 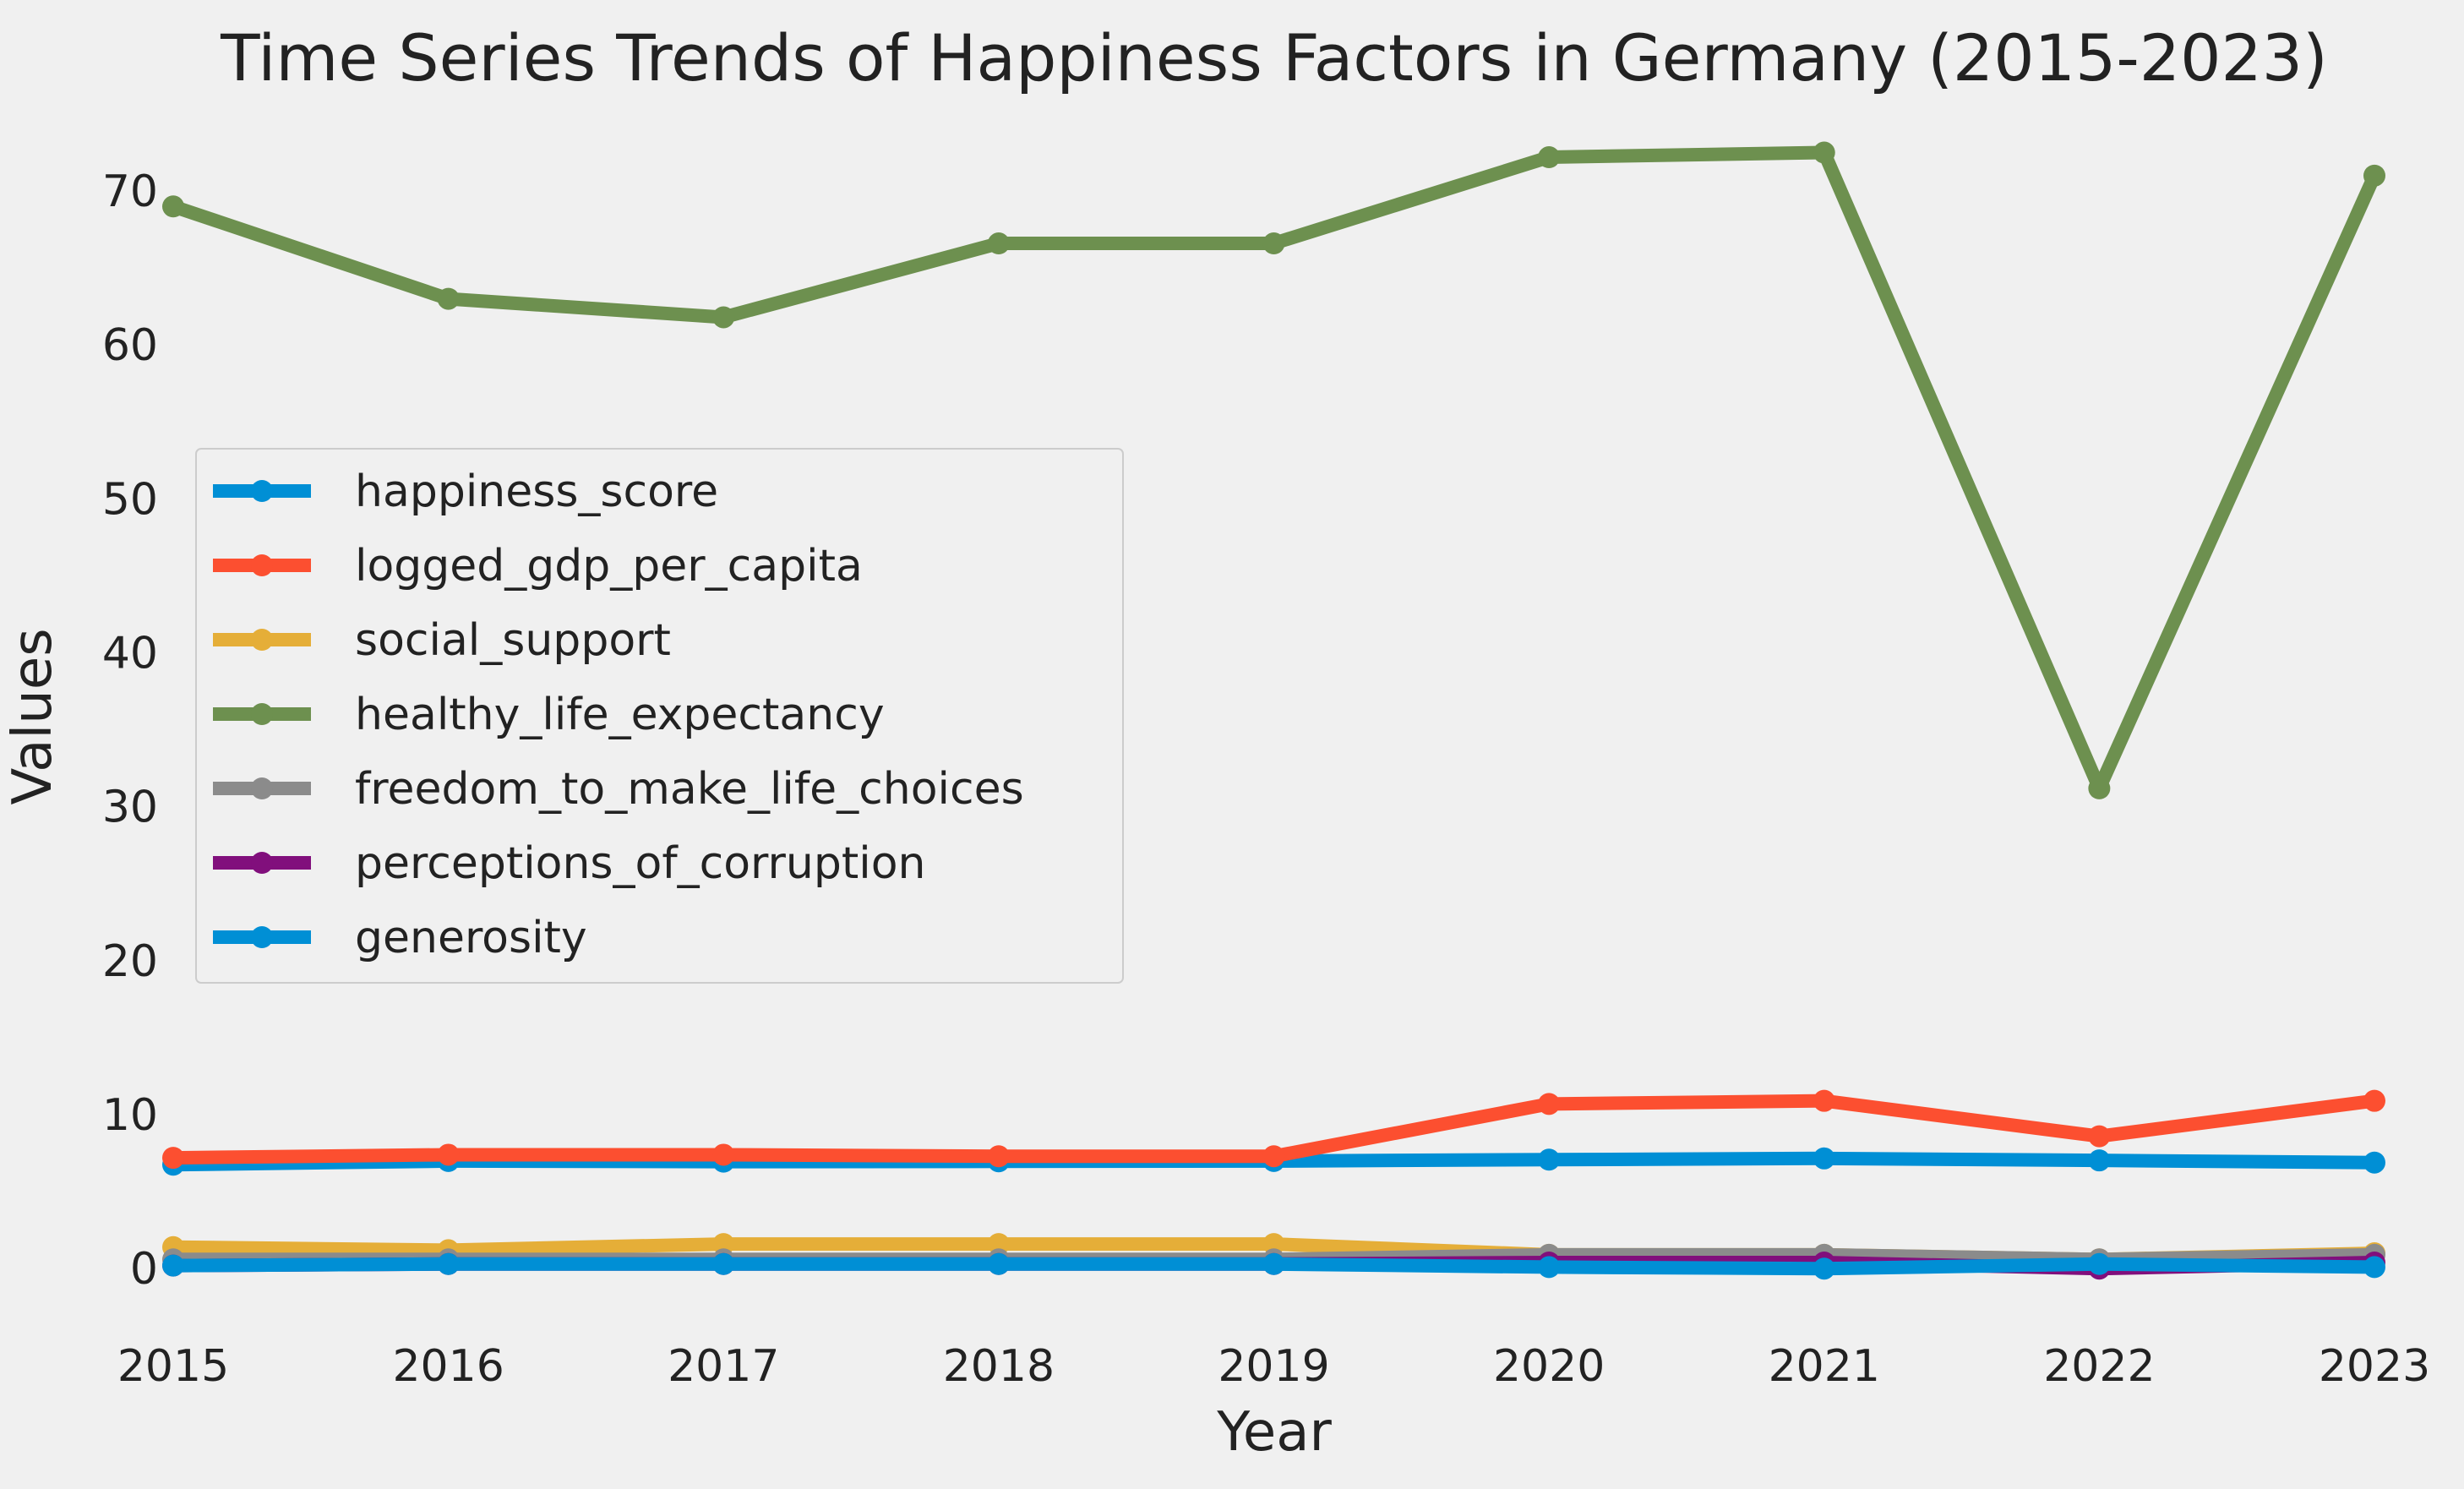 I want to click on legend-item: healthy_life_expectancy, so click(x=549, y=715).